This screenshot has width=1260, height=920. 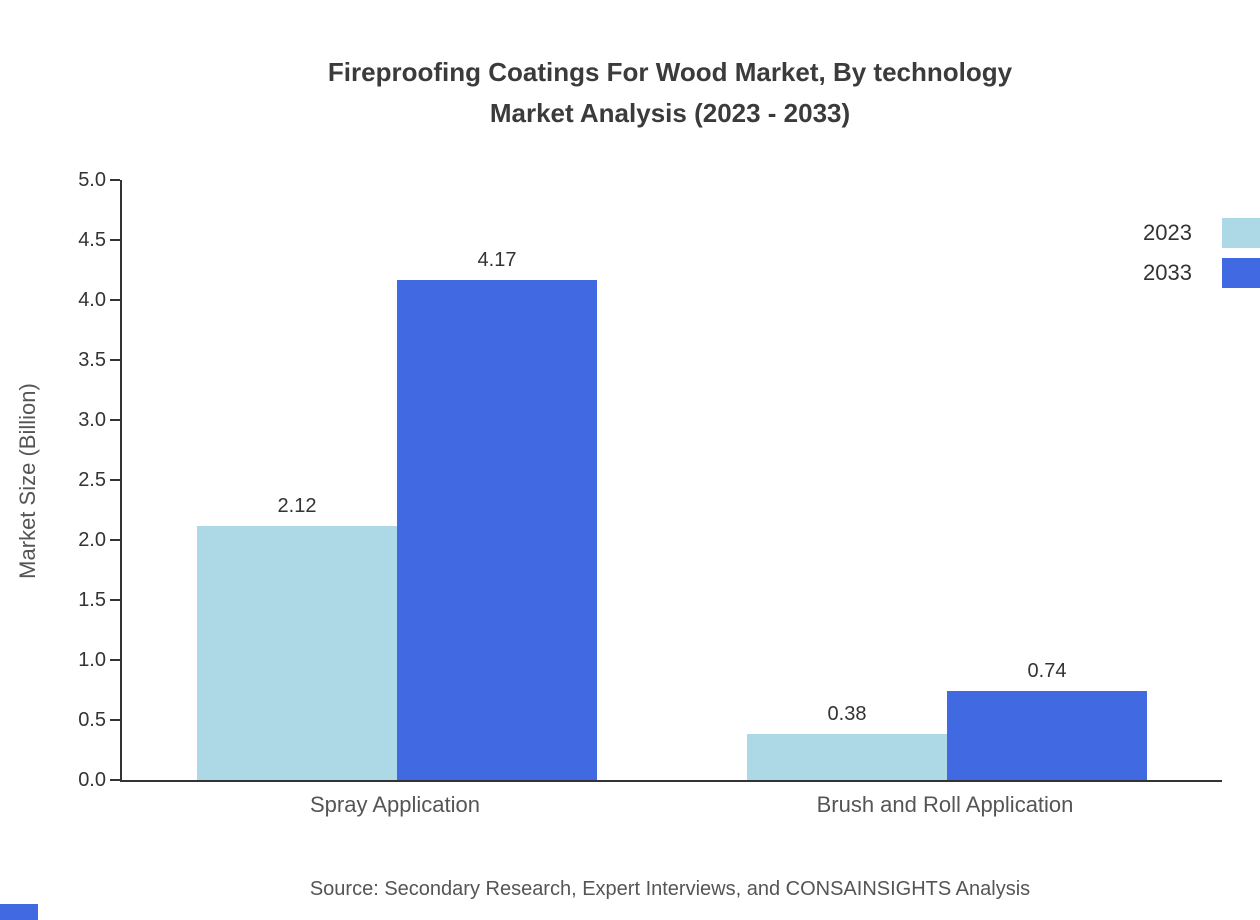 I want to click on y-tick-label: 2.5, so click(x=92, y=480).